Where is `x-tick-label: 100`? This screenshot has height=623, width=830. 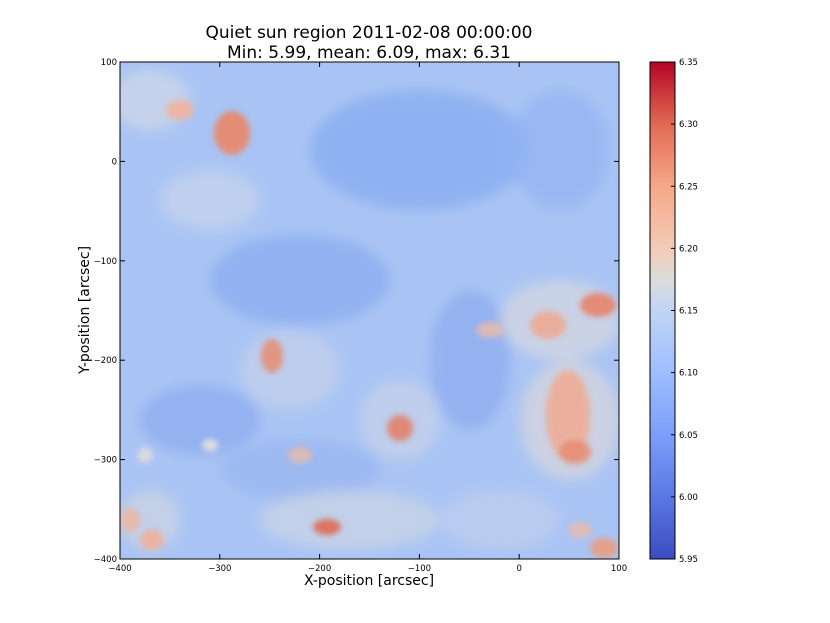
x-tick-label: 100 is located at coordinates (619, 569).